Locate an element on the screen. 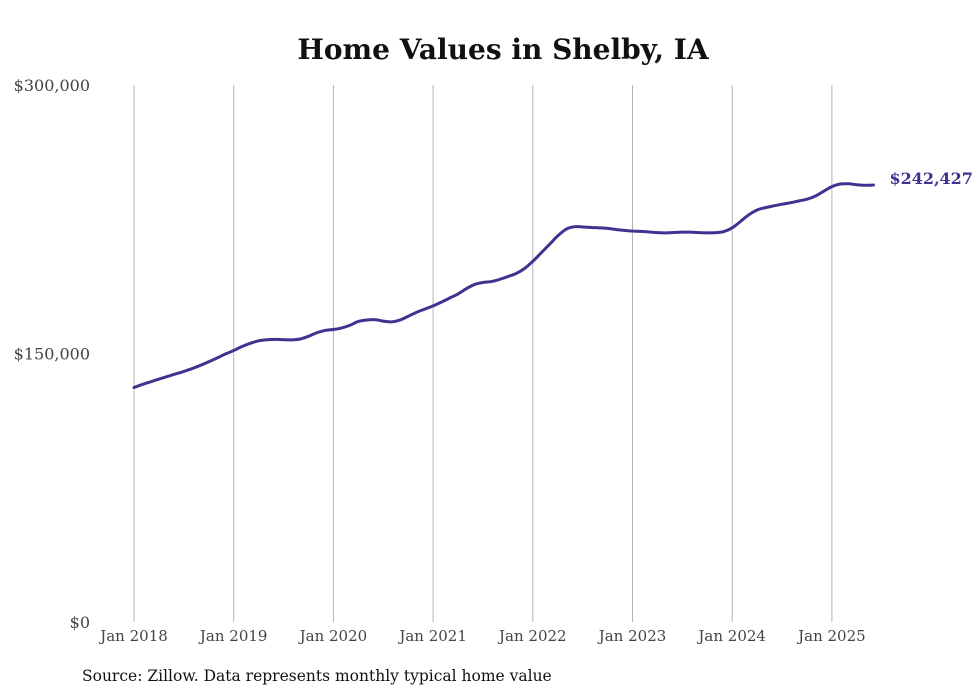 Image resolution: width=980 pixels, height=699 pixels. x-tick-label: Jan 2020 is located at coordinates (333, 636).